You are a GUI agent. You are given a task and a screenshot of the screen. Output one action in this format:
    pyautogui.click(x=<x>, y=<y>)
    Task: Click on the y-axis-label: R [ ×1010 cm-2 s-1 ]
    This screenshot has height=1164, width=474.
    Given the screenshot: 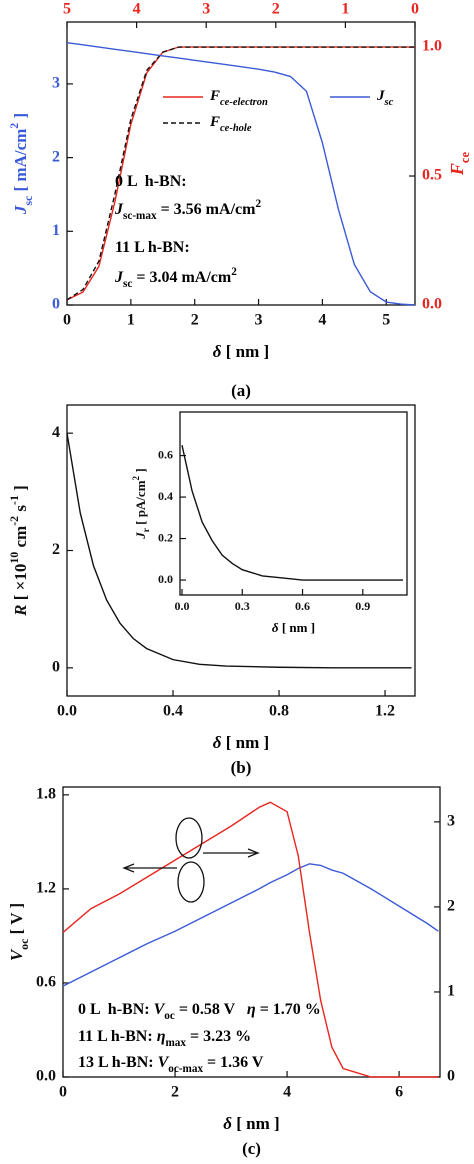 What is the action you would take?
    pyautogui.click(x=18, y=551)
    